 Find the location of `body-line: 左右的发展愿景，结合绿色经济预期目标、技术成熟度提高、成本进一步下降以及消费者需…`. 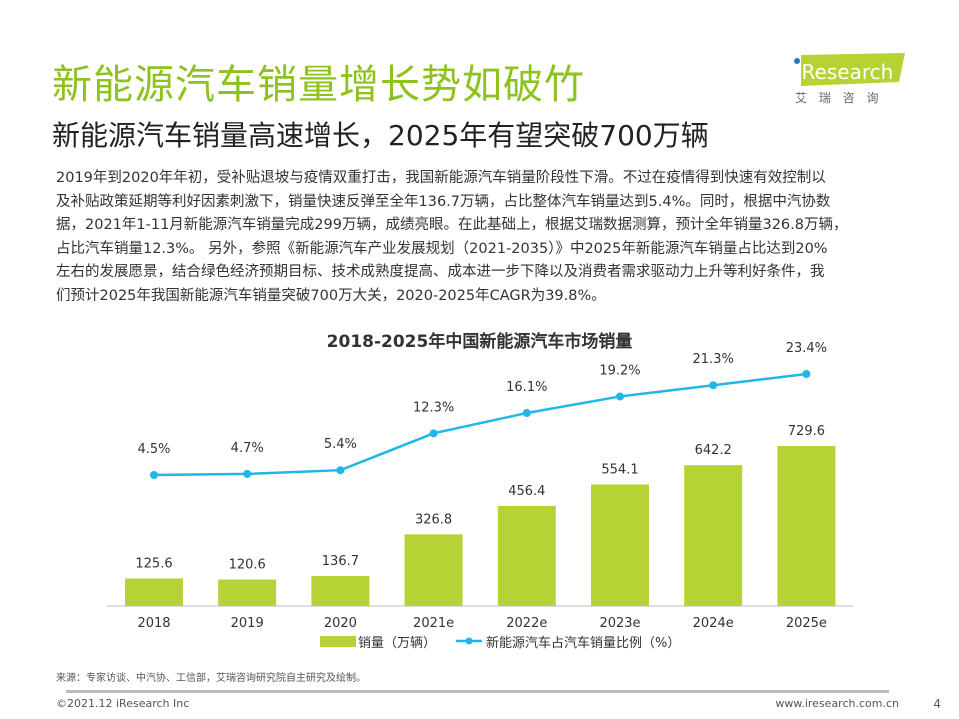

body-line: 左右的发展愿景，结合绿色经济预期目标、技术成熟度提高、成本进一步下降以及消费者需… is located at coordinates (440, 272).